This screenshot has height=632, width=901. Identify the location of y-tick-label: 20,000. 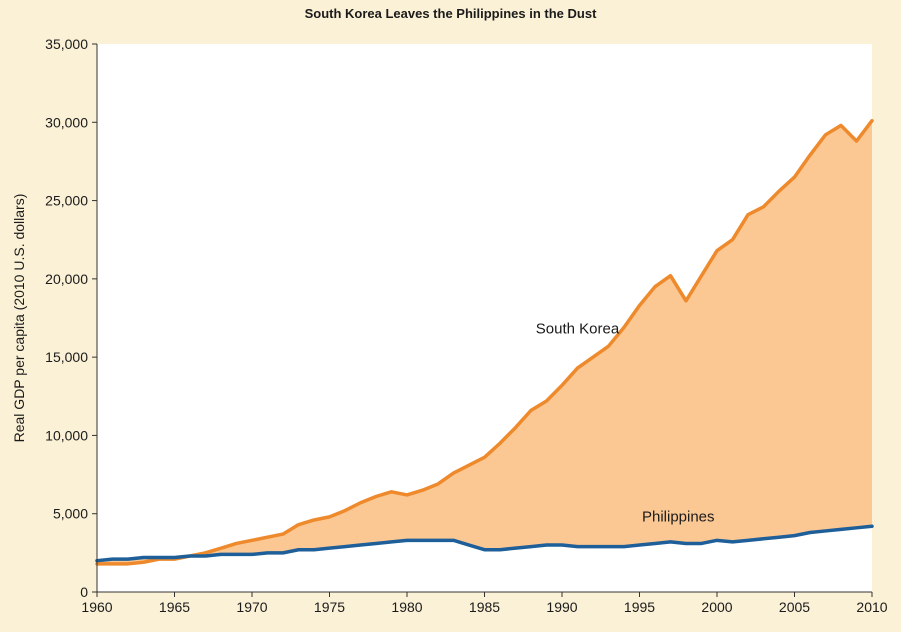
(66, 279).